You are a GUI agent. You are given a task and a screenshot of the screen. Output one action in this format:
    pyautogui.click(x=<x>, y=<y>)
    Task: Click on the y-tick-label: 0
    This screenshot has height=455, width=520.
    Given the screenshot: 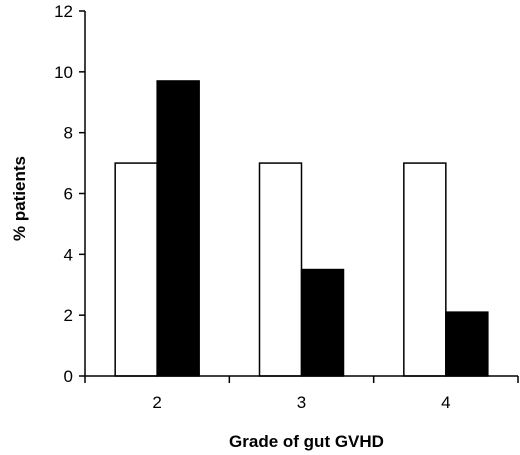 What is the action you would take?
    pyautogui.click(x=68, y=376)
    